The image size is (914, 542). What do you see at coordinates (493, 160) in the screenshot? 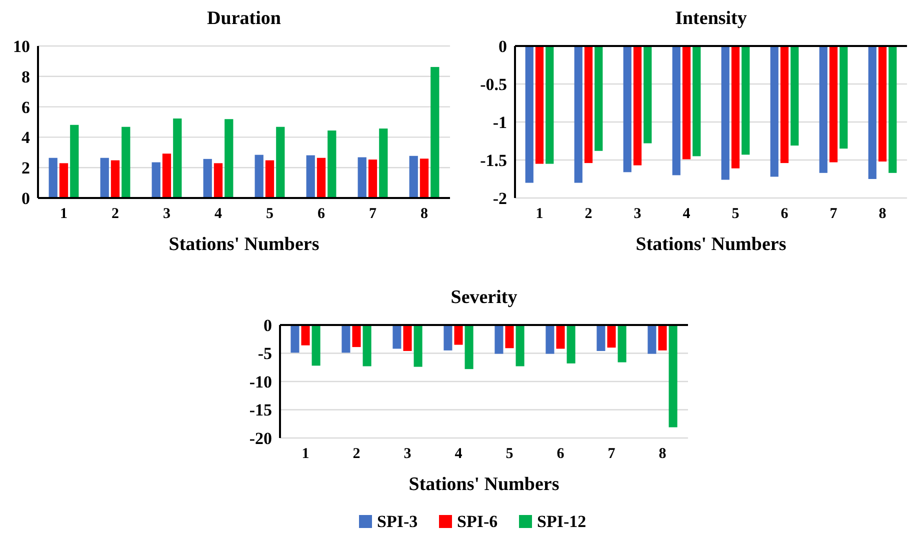
I see `y-tick-label: -1.5` at bounding box center [493, 160].